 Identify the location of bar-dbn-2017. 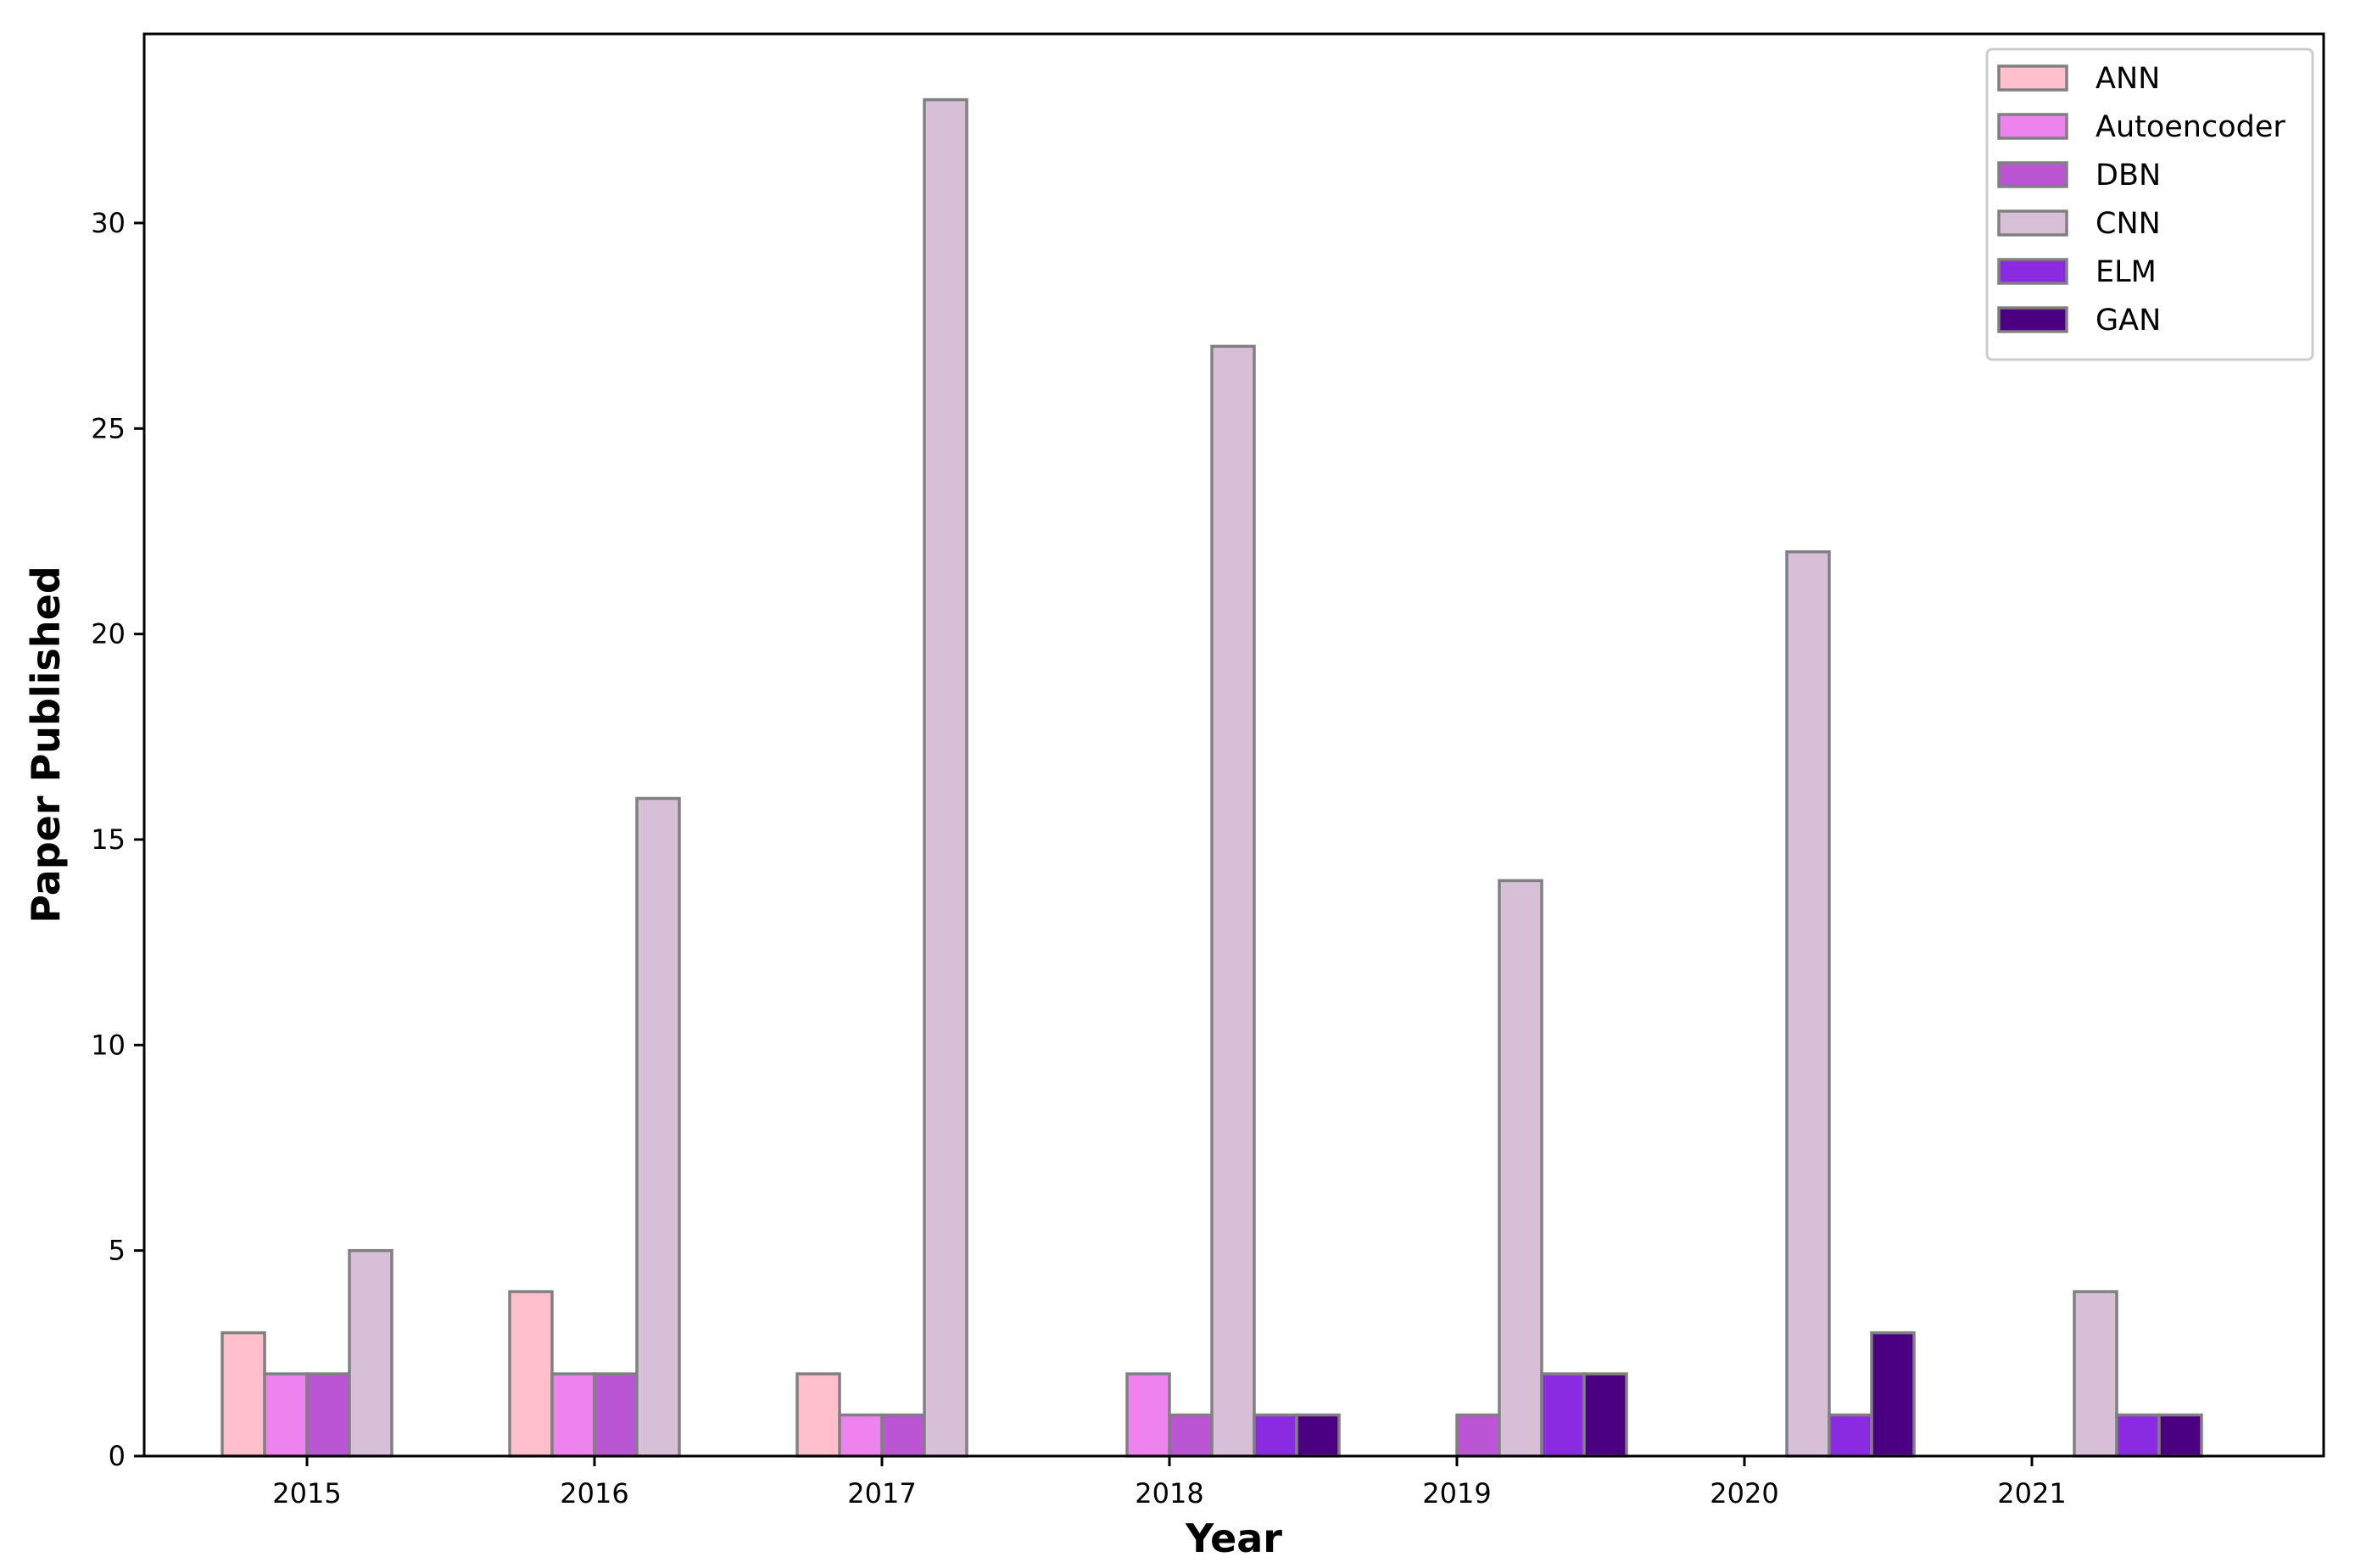
(903, 1436).